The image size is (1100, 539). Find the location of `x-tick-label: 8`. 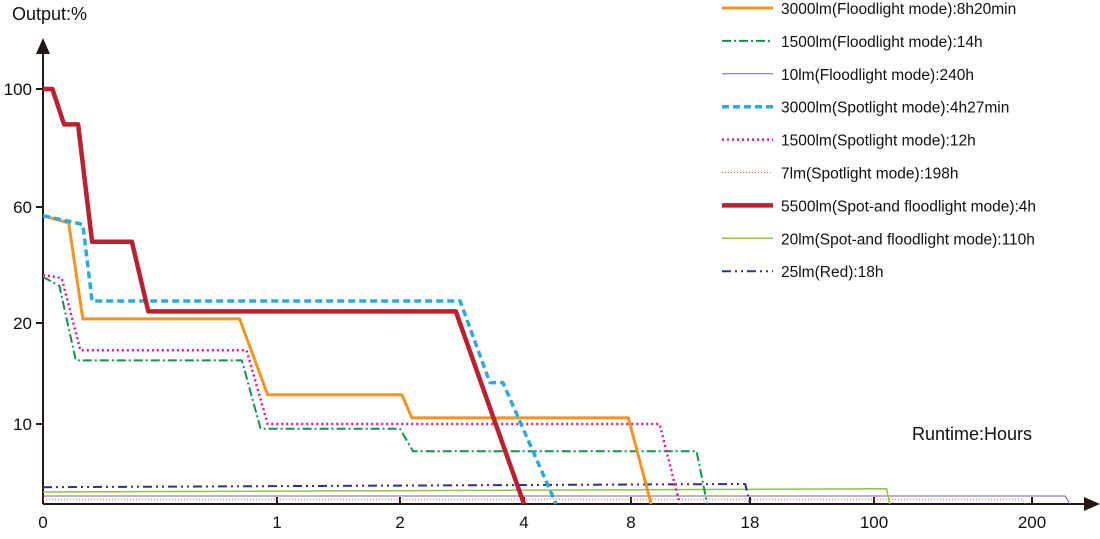

x-tick-label: 8 is located at coordinates (630, 522).